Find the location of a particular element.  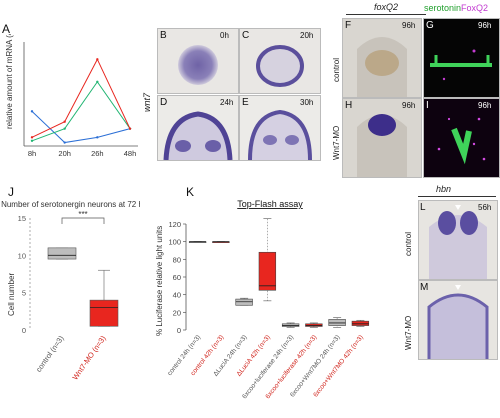

panel-a-legend-label: Wnt7 is located at coordinates (123, 163).